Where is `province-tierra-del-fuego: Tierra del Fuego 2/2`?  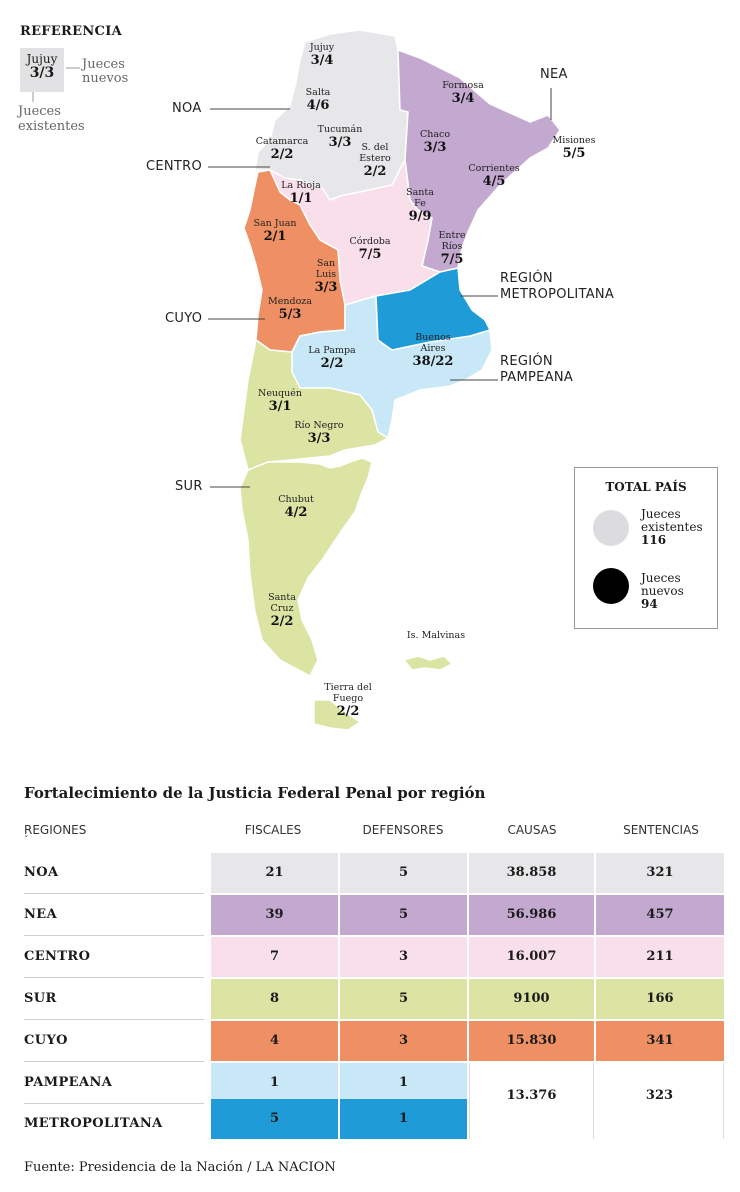
province-tierra-del-fuego: Tierra del Fuego 2/2 is located at coordinates (348, 700).